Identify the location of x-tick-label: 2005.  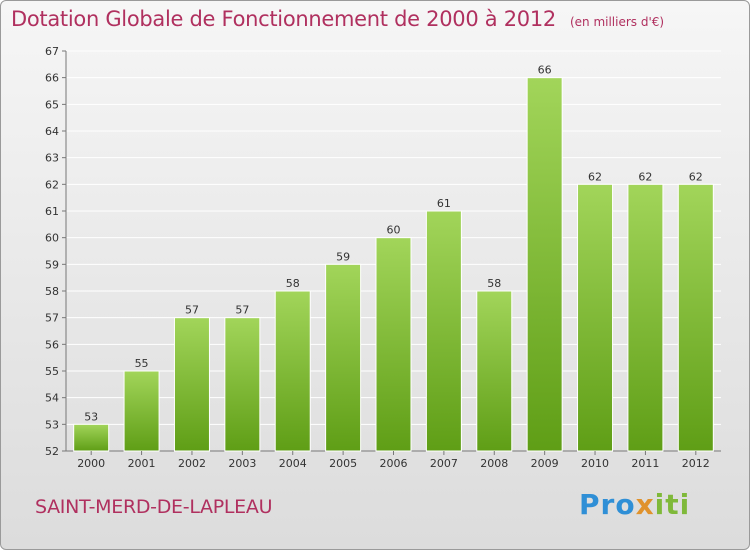
(343, 463).